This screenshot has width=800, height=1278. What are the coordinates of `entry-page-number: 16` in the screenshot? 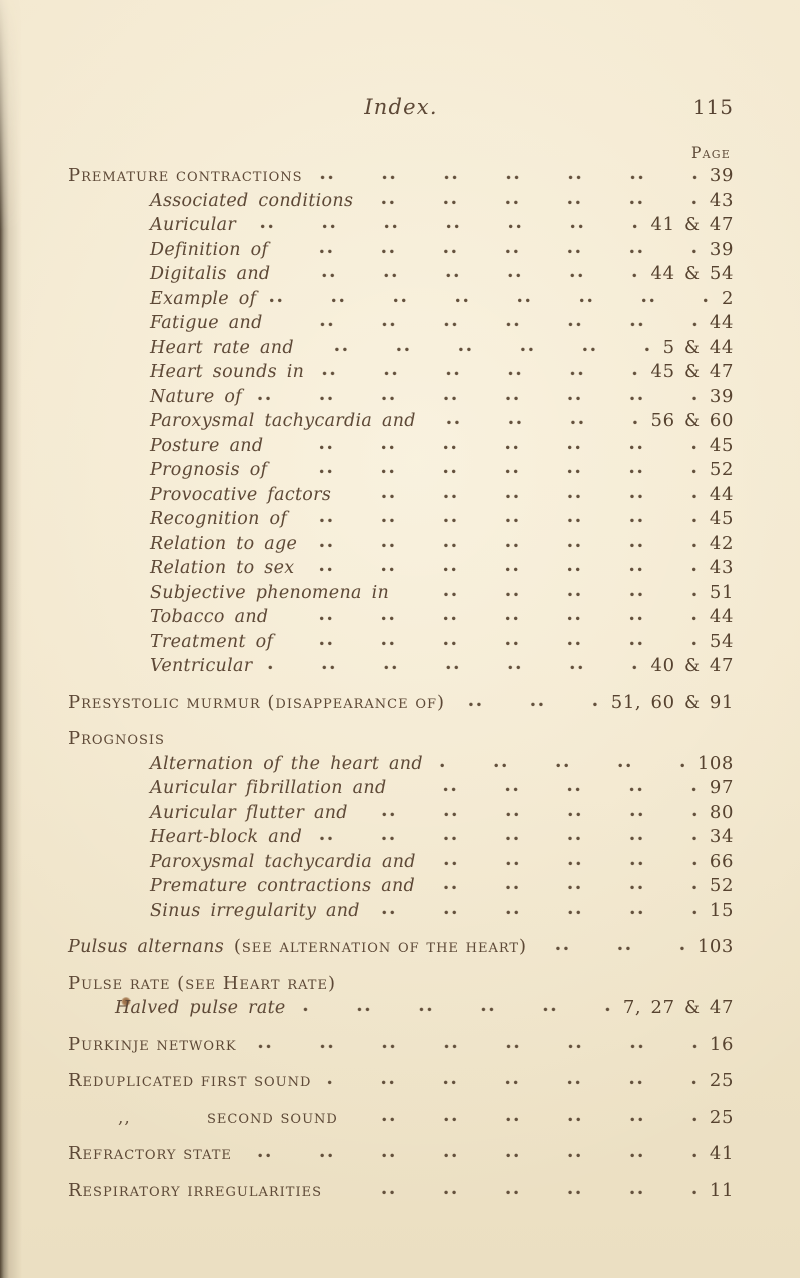 It's located at (721, 1044).